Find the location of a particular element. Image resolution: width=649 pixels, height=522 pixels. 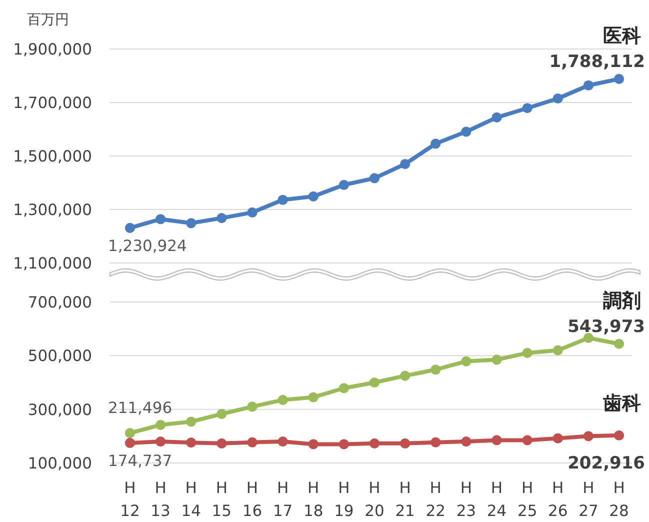

y-tick-label: 1,300,000 is located at coordinates (52, 209).